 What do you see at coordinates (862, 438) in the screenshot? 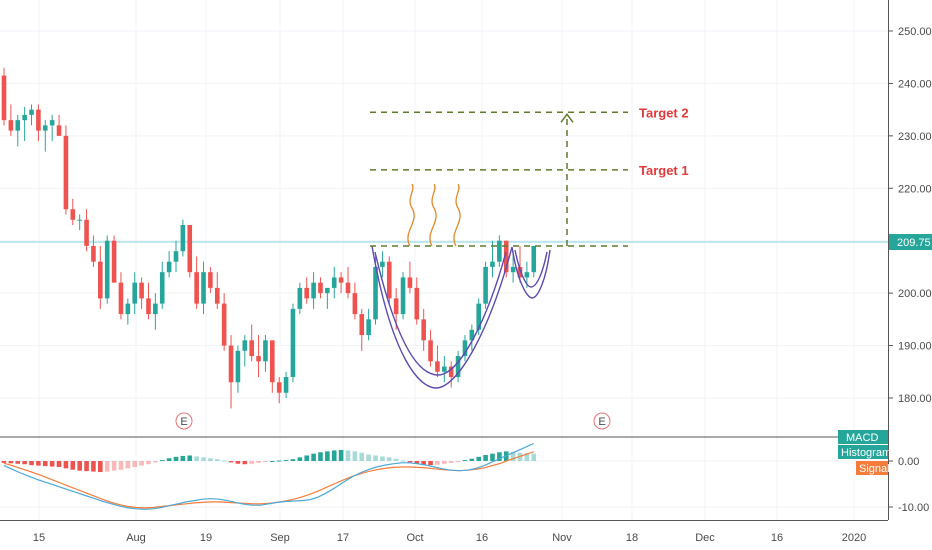
I see `macd-tag: MACD` at bounding box center [862, 438].